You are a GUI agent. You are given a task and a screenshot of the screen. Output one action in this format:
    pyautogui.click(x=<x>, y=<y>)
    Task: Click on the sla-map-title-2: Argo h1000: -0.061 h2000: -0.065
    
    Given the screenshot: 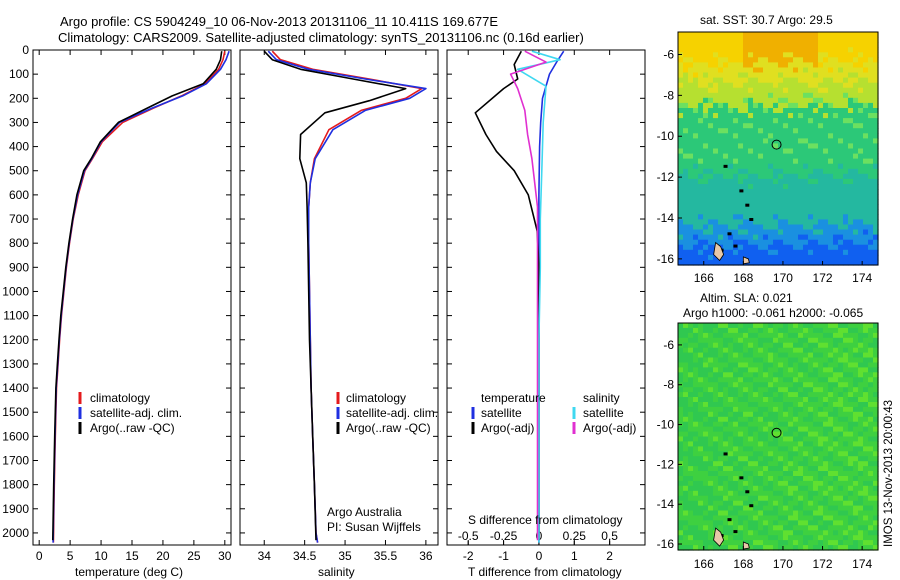 What is the action you would take?
    pyautogui.click(x=773, y=313)
    